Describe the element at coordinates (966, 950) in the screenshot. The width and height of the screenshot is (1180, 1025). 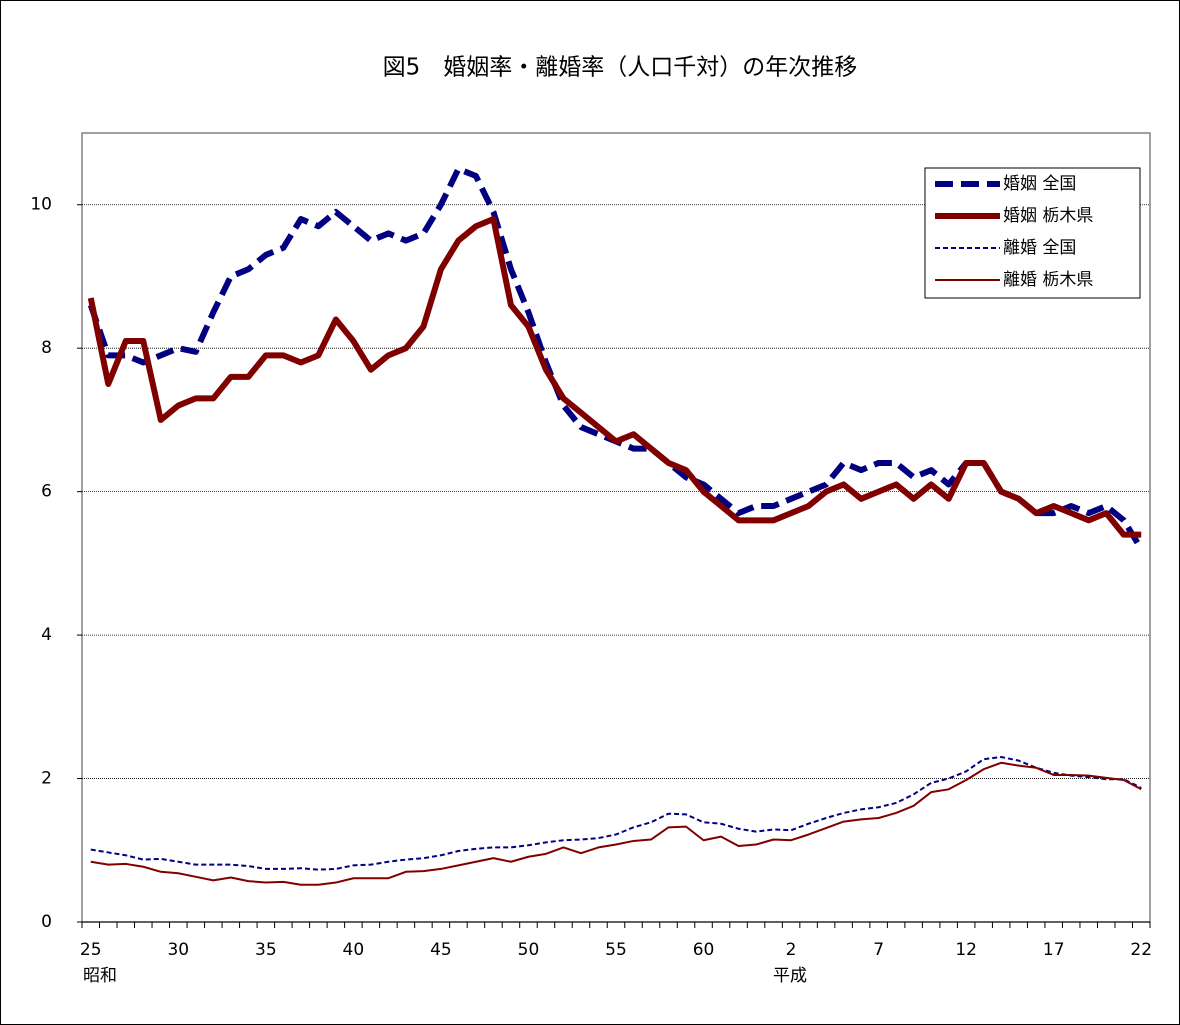
I see `x-tick-label: 12` at that location.